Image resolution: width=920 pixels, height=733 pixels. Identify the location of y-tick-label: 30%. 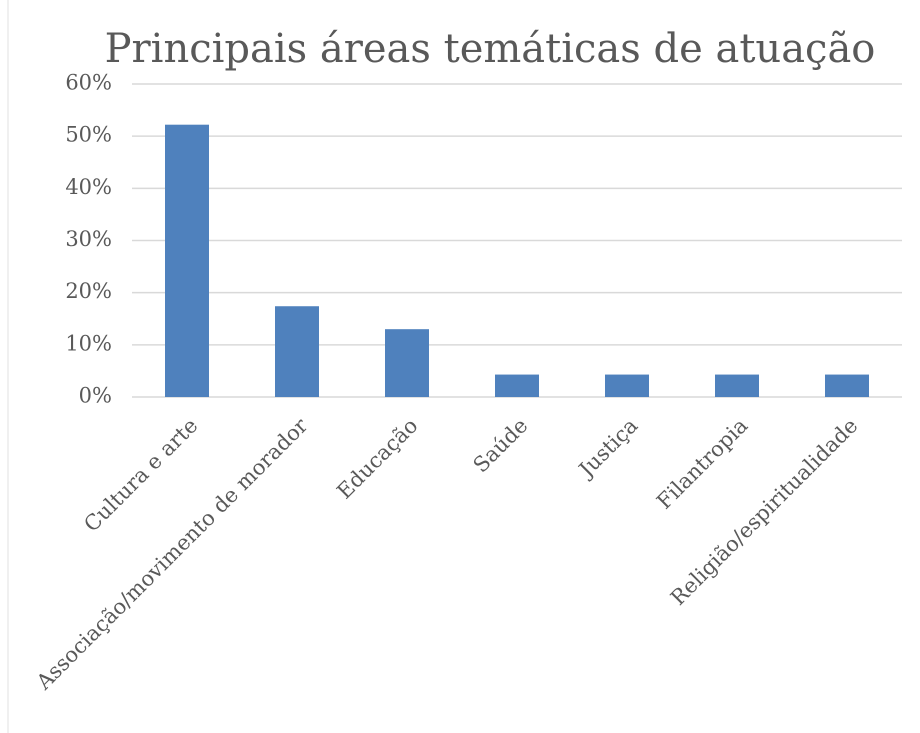
(88, 239).